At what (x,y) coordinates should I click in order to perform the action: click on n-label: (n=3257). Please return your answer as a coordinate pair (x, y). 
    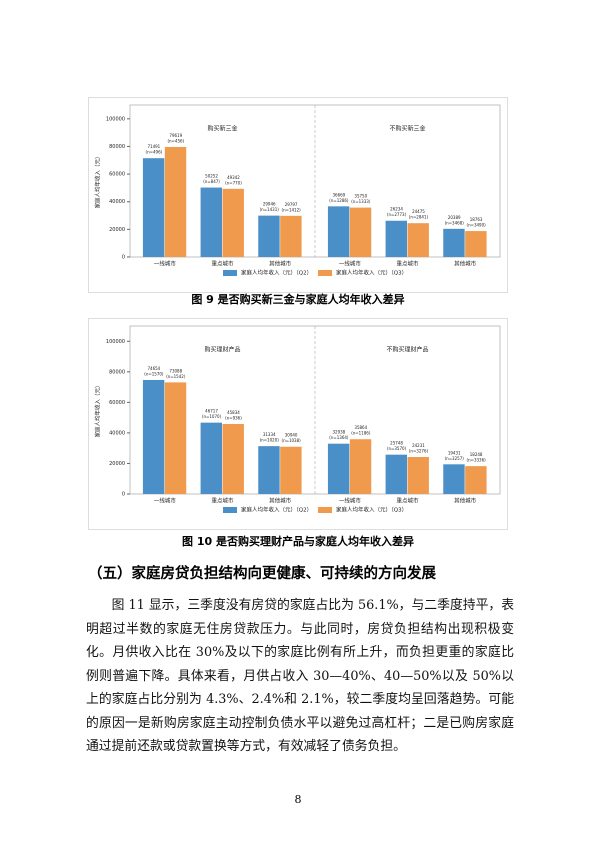
    Looking at the image, I should click on (455, 458).